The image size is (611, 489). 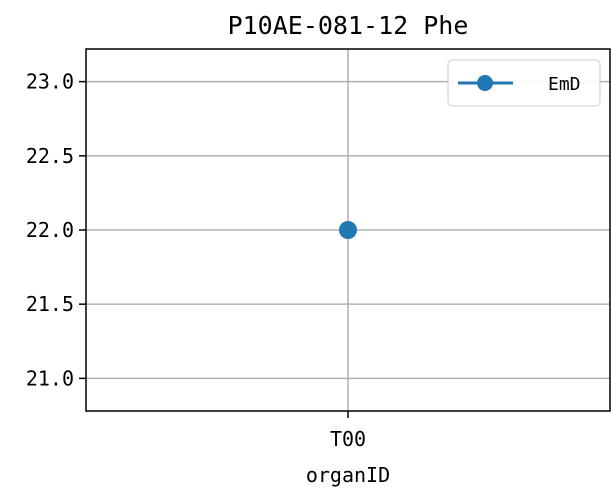 I want to click on legend-box, so click(x=524, y=83).